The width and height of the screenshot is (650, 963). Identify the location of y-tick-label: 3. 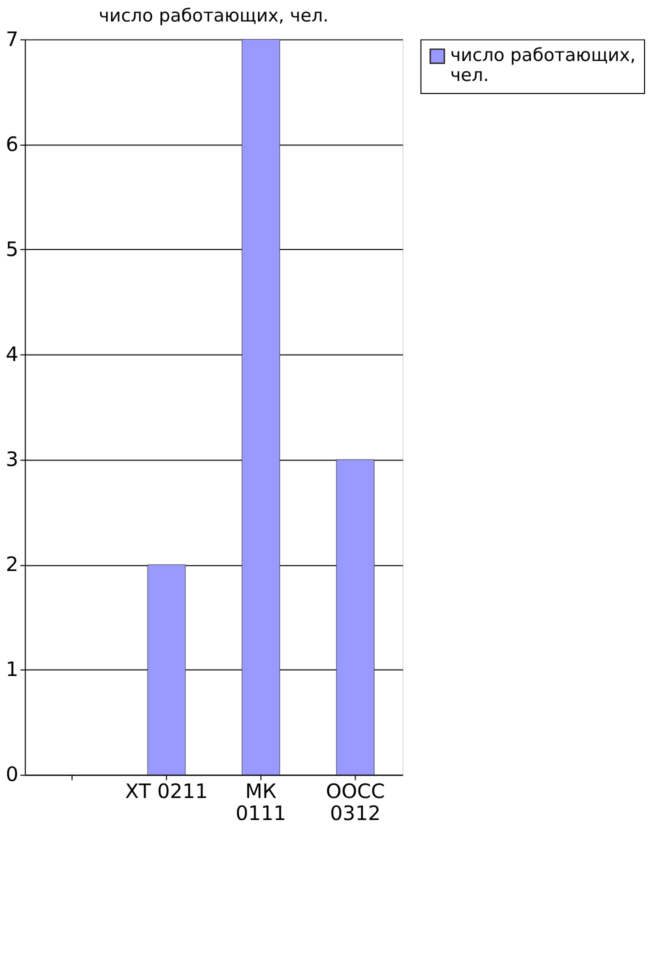
(12, 460).